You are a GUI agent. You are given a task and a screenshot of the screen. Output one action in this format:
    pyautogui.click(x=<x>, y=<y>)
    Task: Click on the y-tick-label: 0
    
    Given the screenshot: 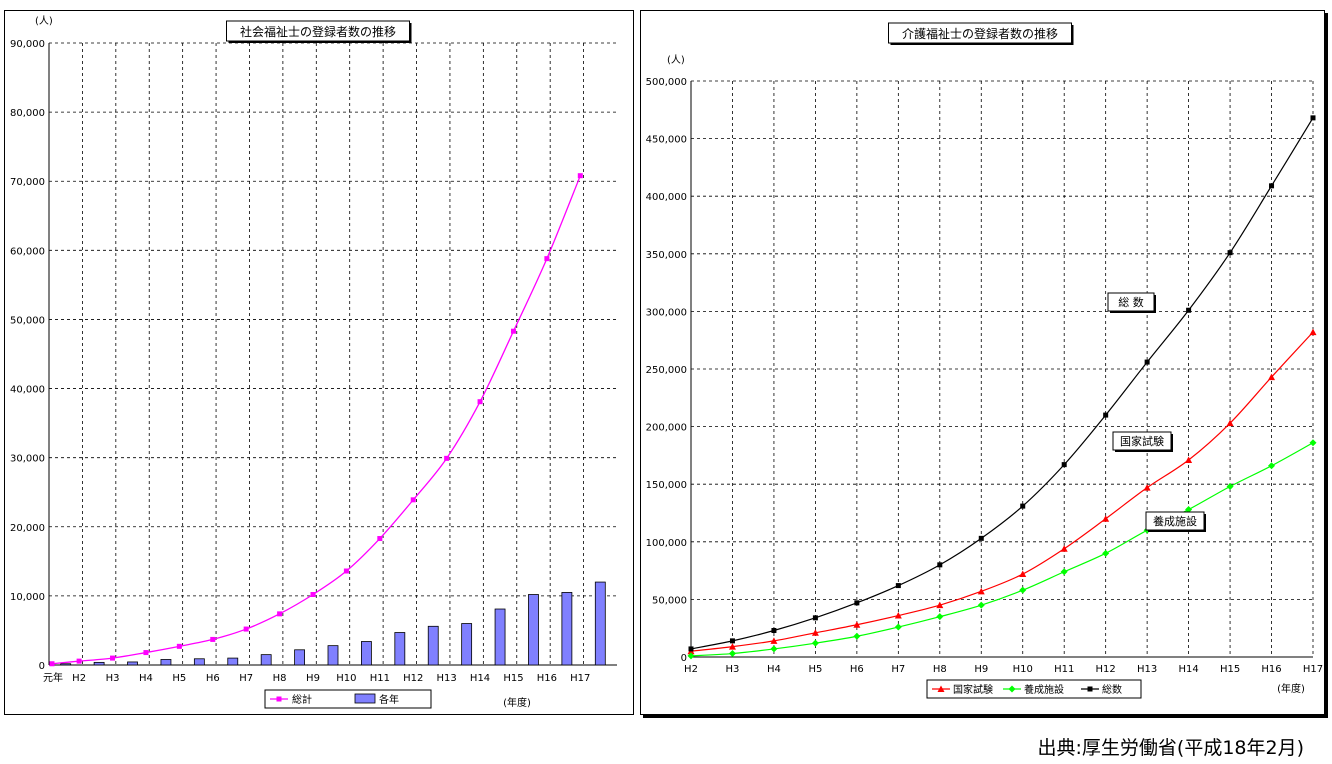 What is the action you would take?
    pyautogui.click(x=684, y=658)
    